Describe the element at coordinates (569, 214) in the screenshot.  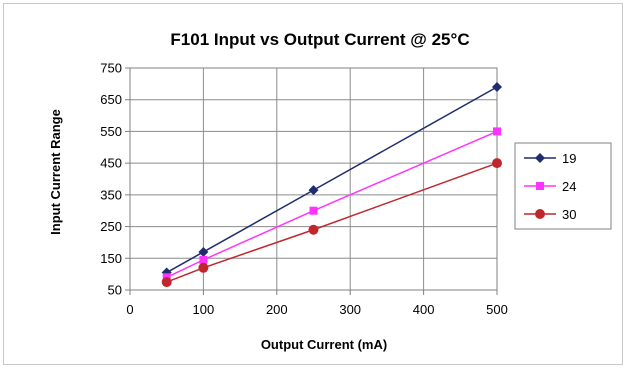
I see `legend-label: 30` at that location.